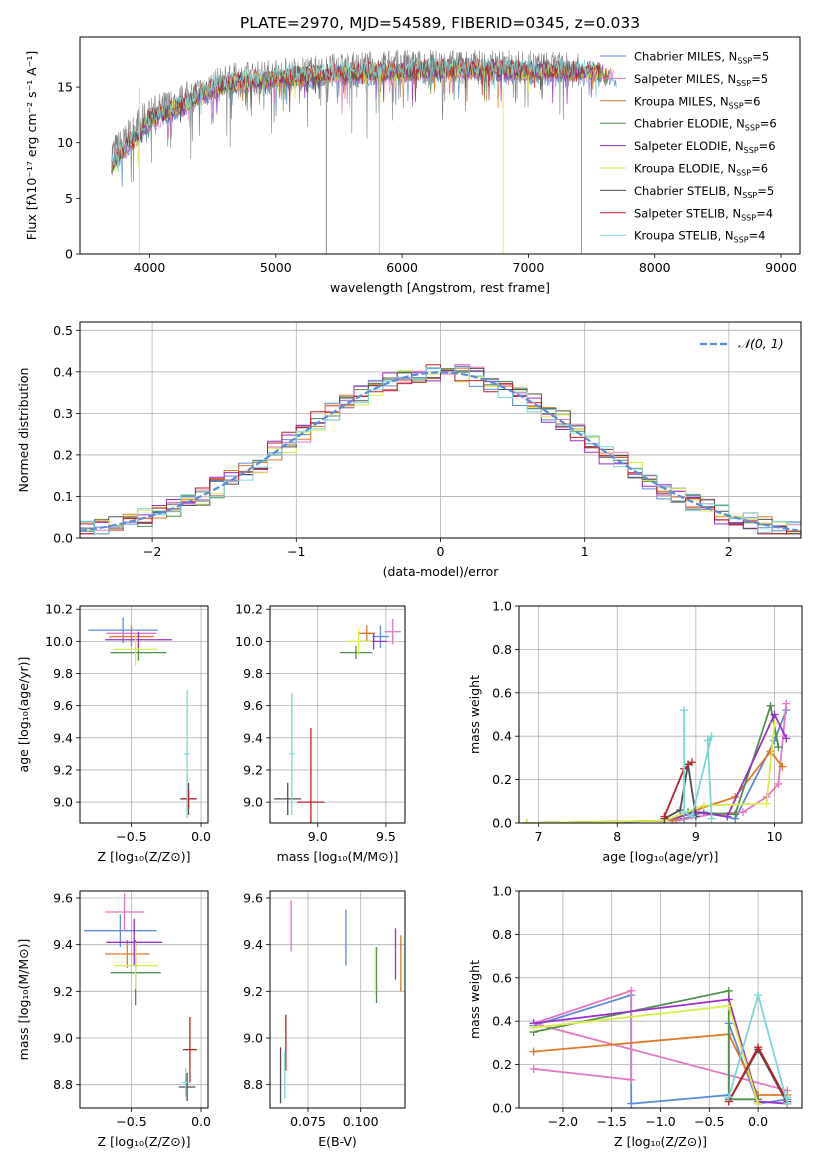 The height and width of the screenshot is (1170, 819). Describe the element at coordinates (324, 1019) in the screenshot. I see `chart-mass-vs-EBV: 0.075 0.100 8.8 9.0 9.2 9.4 9.6 E(B-V)` at that location.